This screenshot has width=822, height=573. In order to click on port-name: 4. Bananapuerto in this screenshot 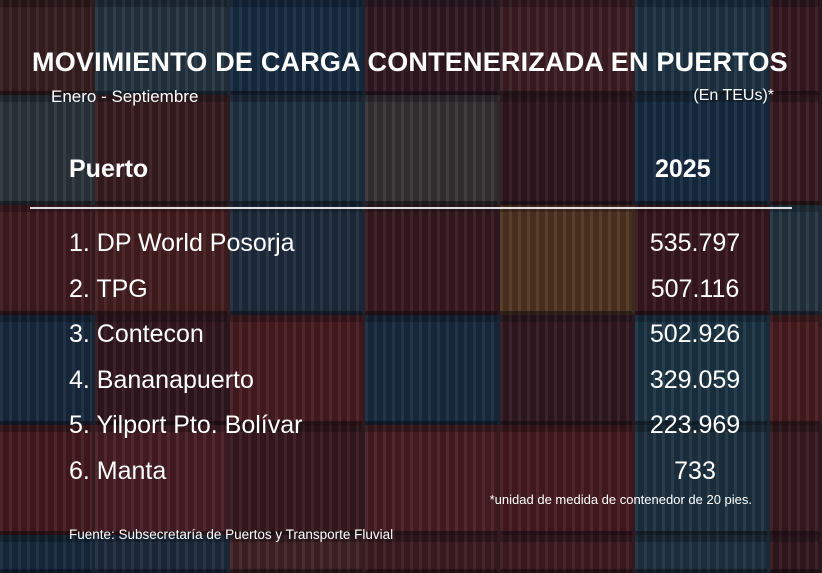, I will do `click(161, 379)`.